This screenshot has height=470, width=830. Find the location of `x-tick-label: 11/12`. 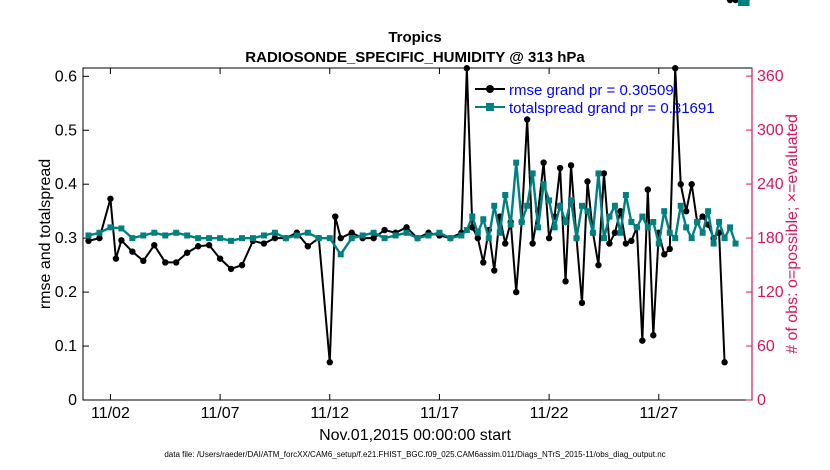

x-tick-label: 11/12 is located at coordinates (329, 413).